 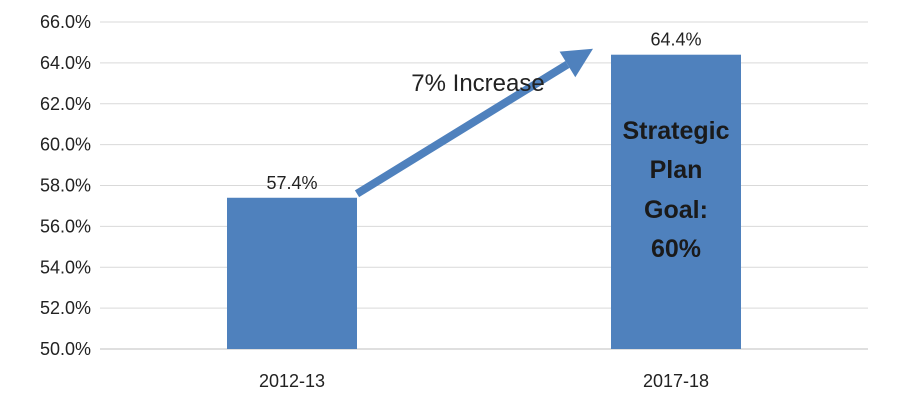 What do you see at coordinates (676, 381) in the screenshot?
I see `x-tick-label: 2017-18` at bounding box center [676, 381].